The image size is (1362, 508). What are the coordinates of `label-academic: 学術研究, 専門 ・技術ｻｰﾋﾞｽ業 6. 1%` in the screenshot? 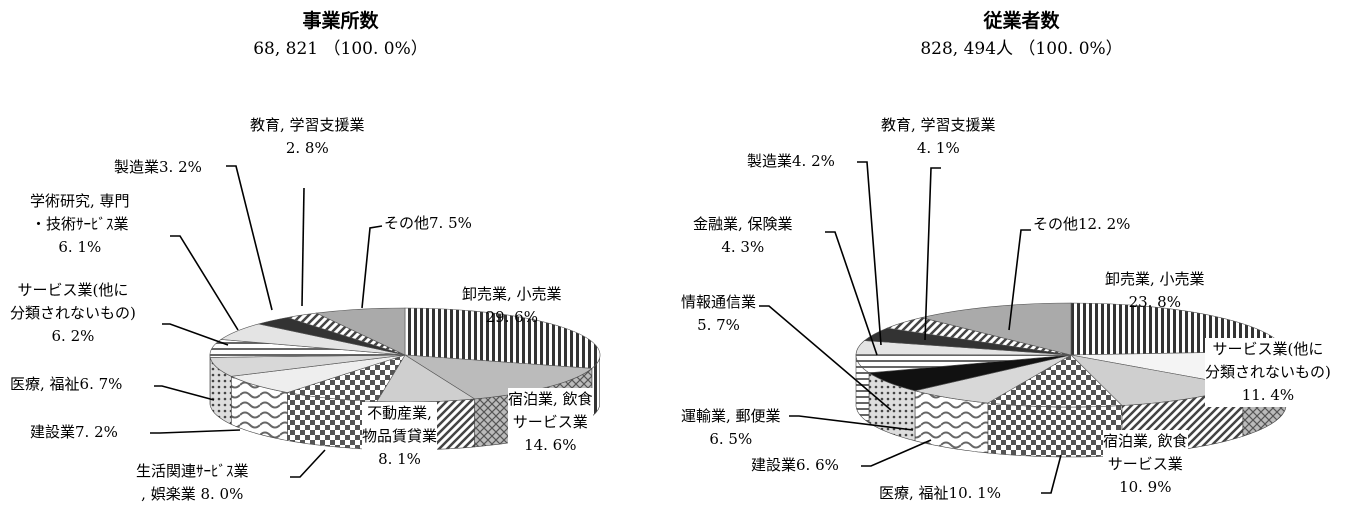 It's located at (80, 224).